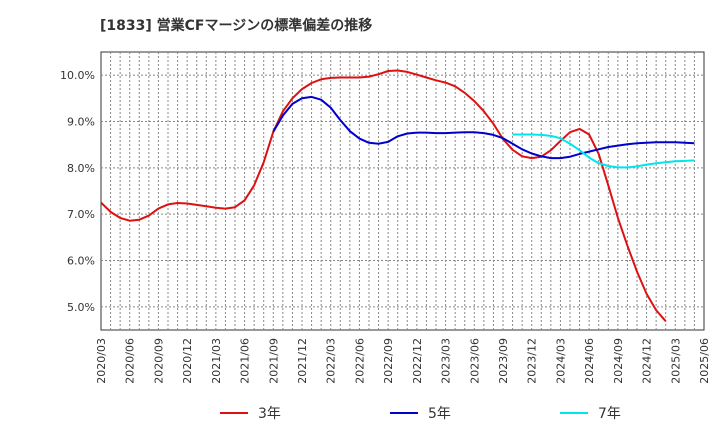 The image size is (720, 440). I want to click on y-tick-label: 6.0%, so click(81, 261).